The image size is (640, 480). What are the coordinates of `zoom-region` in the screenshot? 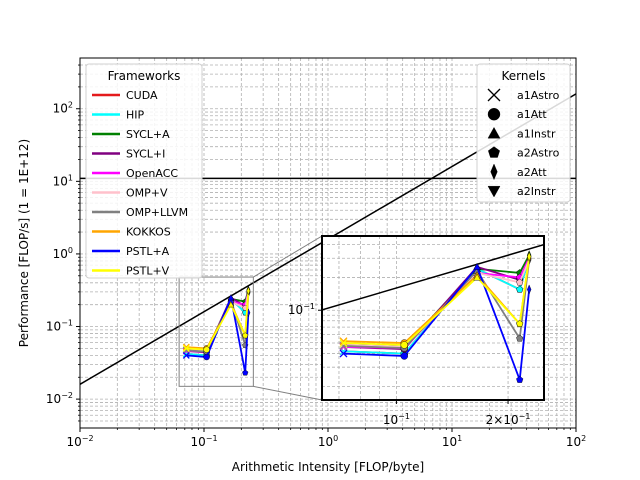 It's located at (216, 331).